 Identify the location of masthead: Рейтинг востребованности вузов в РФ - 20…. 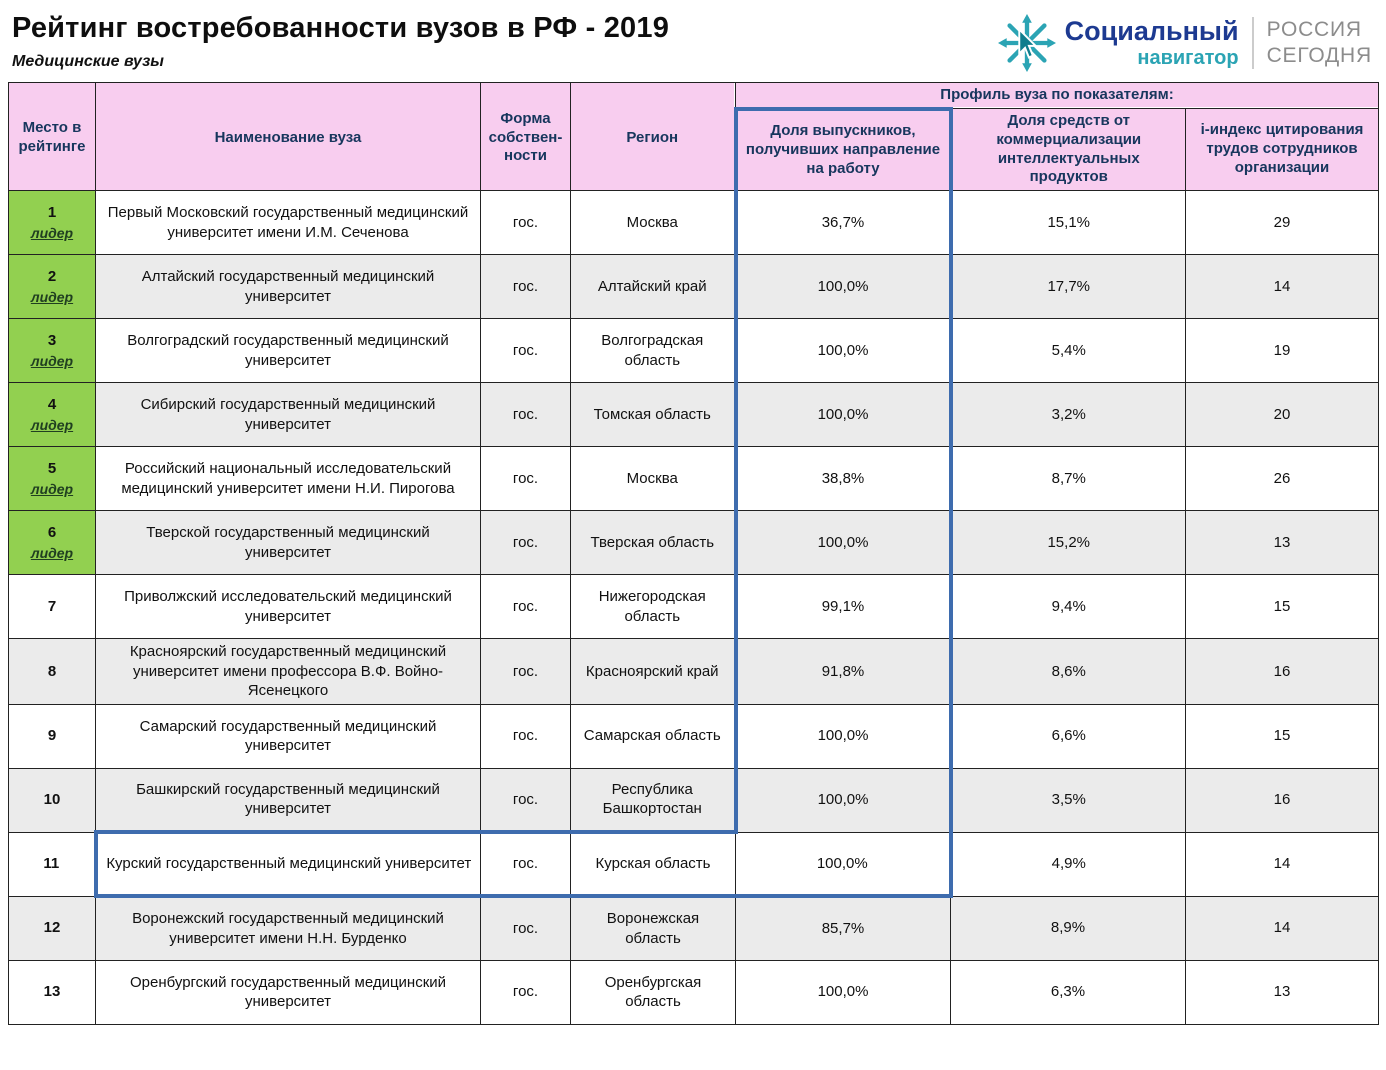
(693, 45).